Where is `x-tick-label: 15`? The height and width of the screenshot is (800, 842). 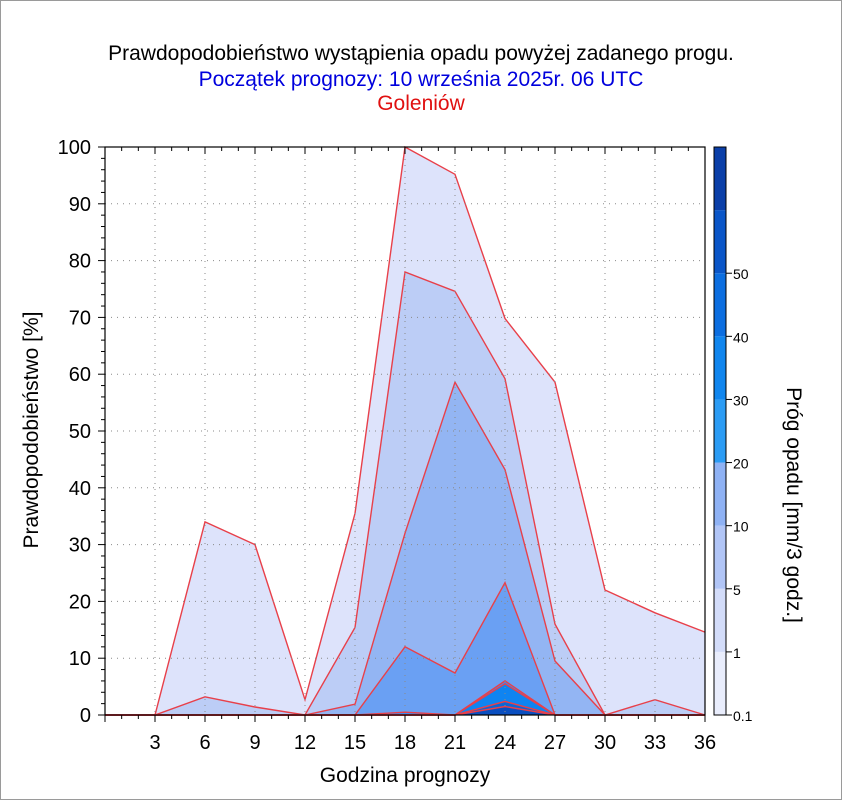
x-tick-label: 15 is located at coordinates (355, 743).